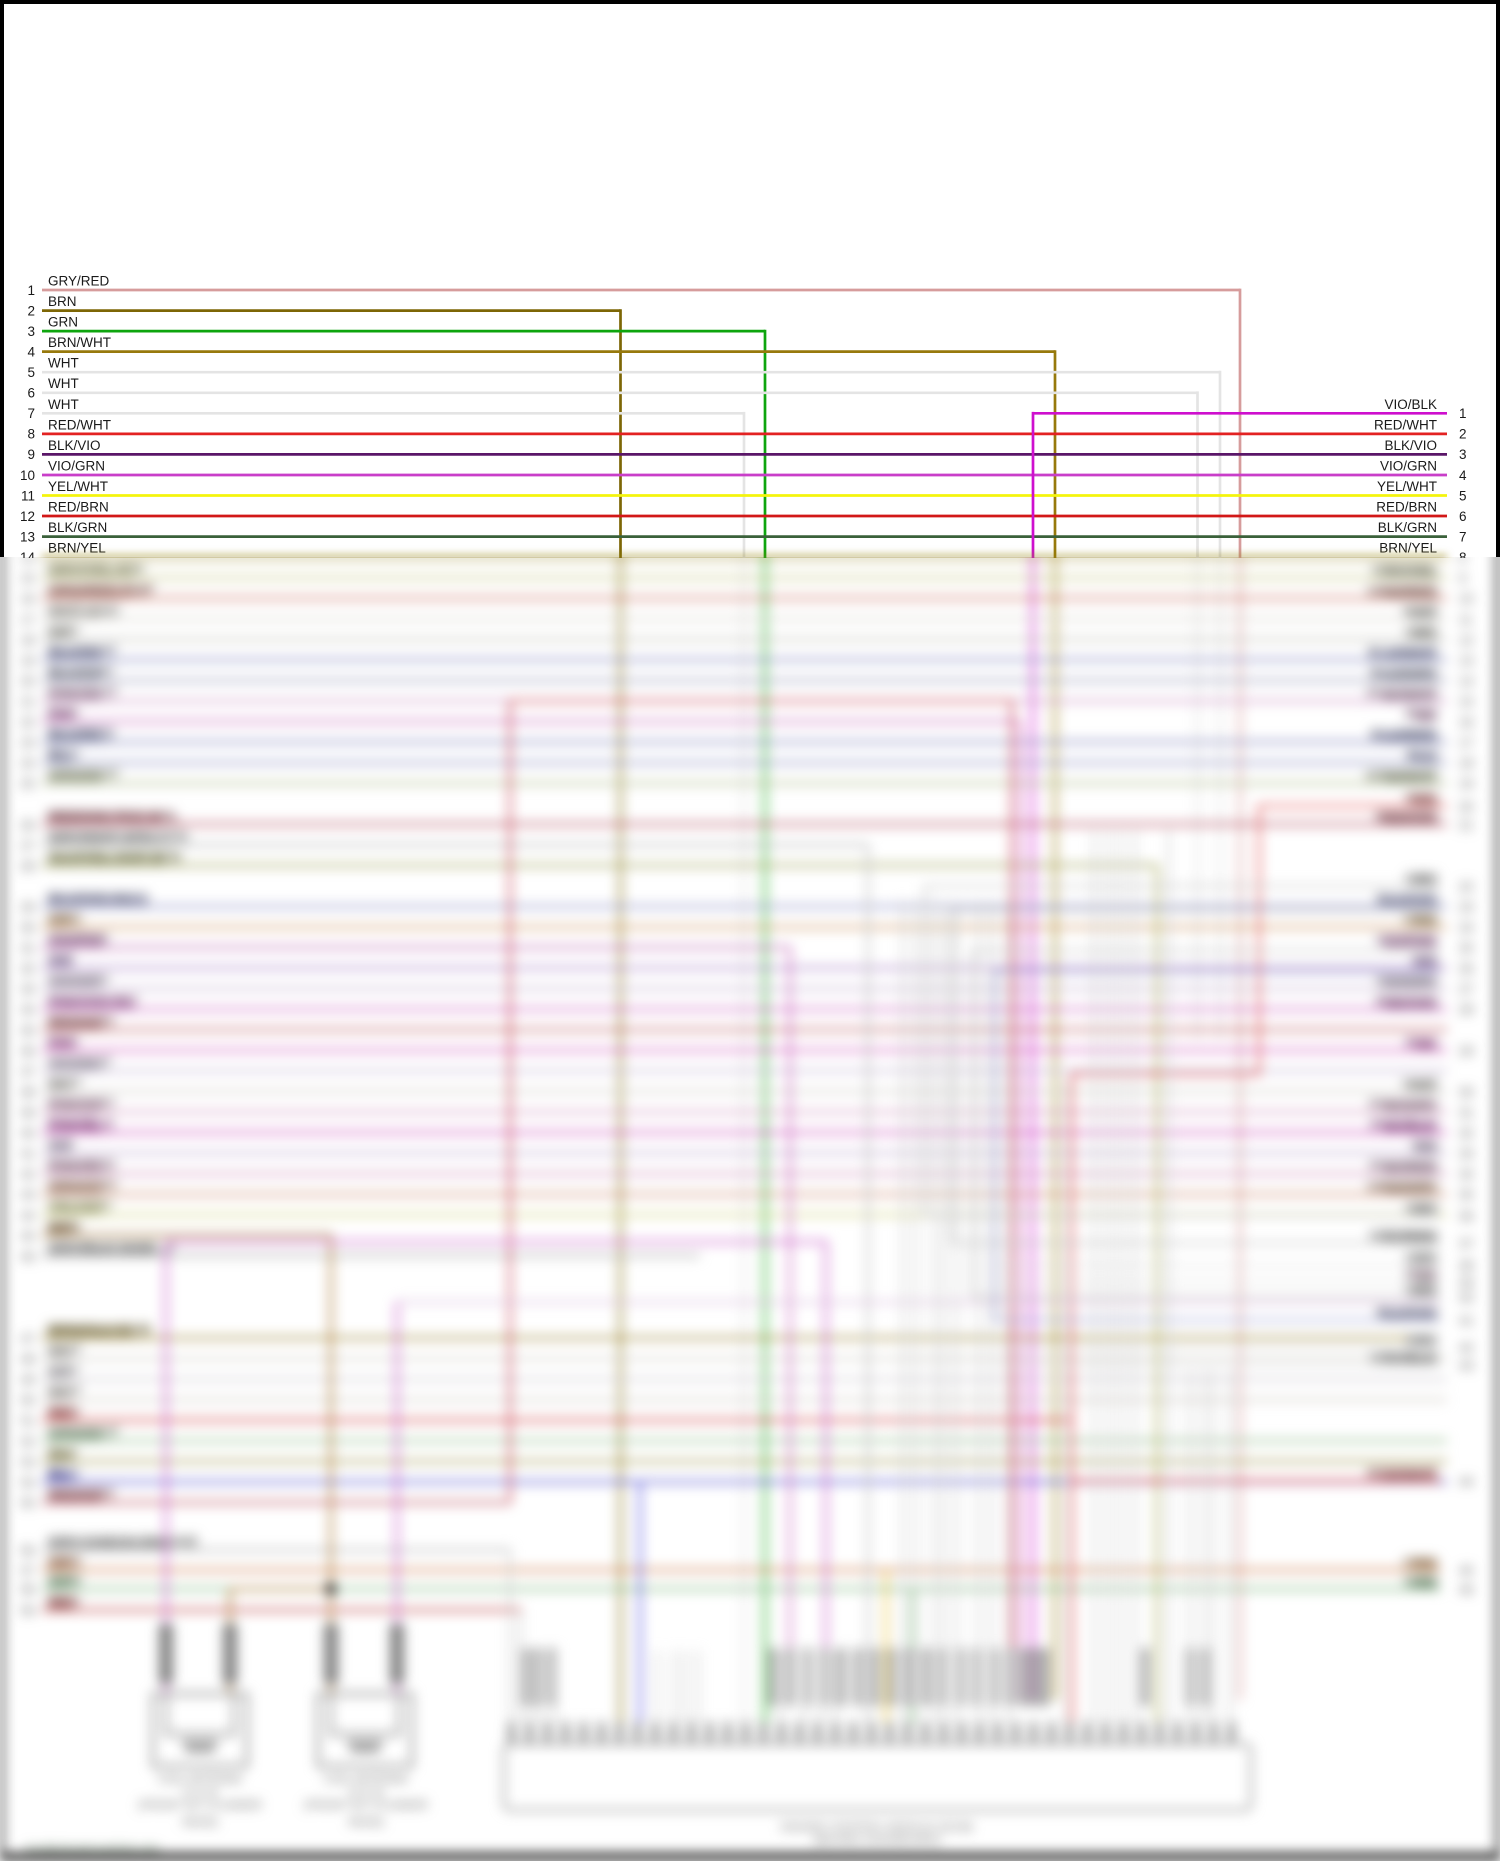 The image size is (1500, 1861). What do you see at coordinates (28, 824) in the screenshot?
I see `svg-text: 26` at bounding box center [28, 824].